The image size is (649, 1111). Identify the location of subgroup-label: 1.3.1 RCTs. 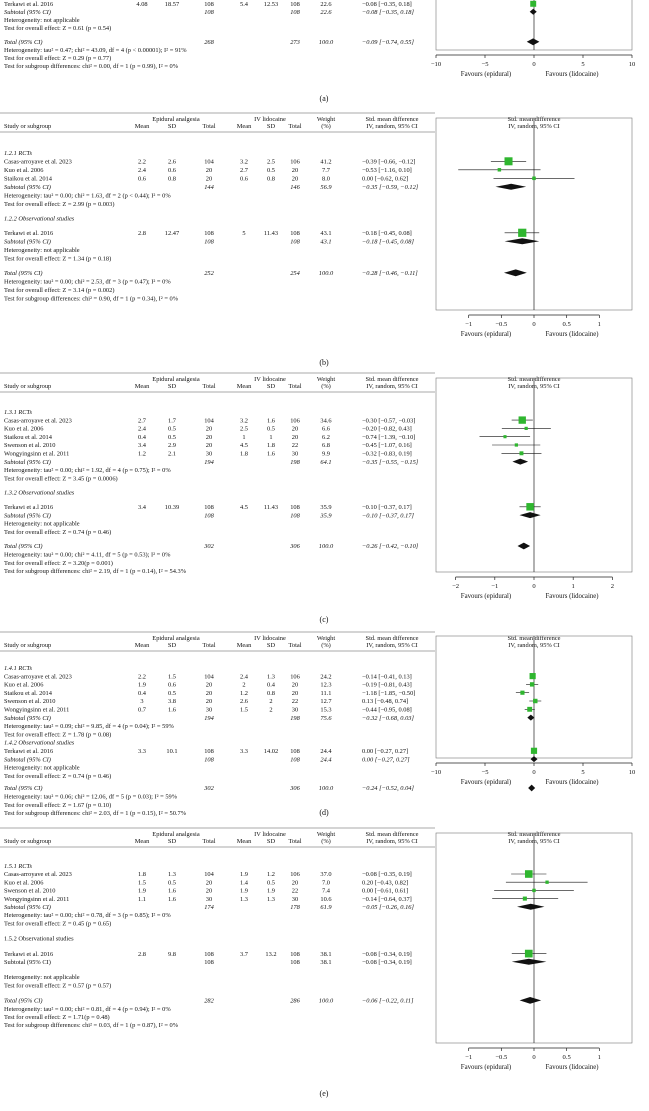
(18, 412).